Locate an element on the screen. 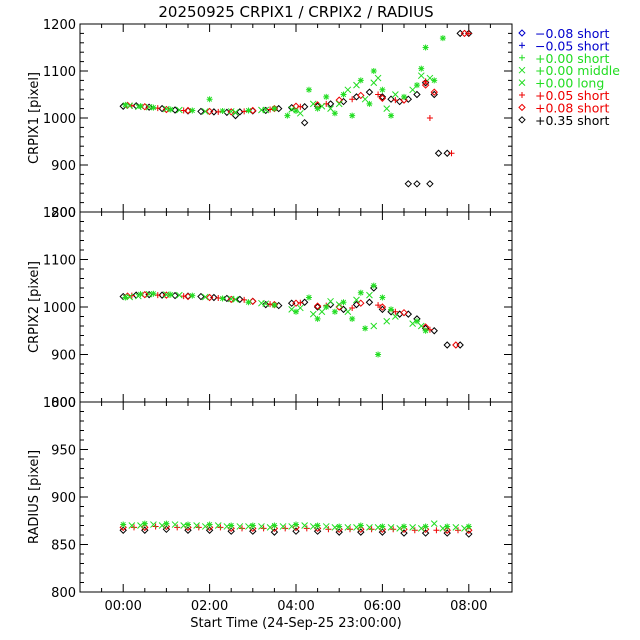 Image resolution: width=640 pixels, height=640 pixels. data-points is located at coordinates (291, 320).